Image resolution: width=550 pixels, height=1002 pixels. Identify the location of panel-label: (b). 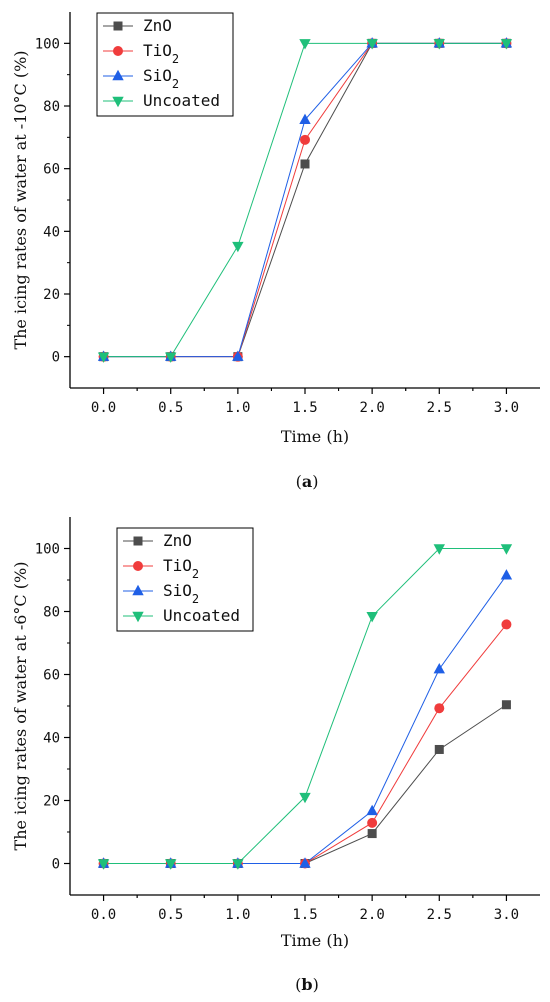
(307, 984).